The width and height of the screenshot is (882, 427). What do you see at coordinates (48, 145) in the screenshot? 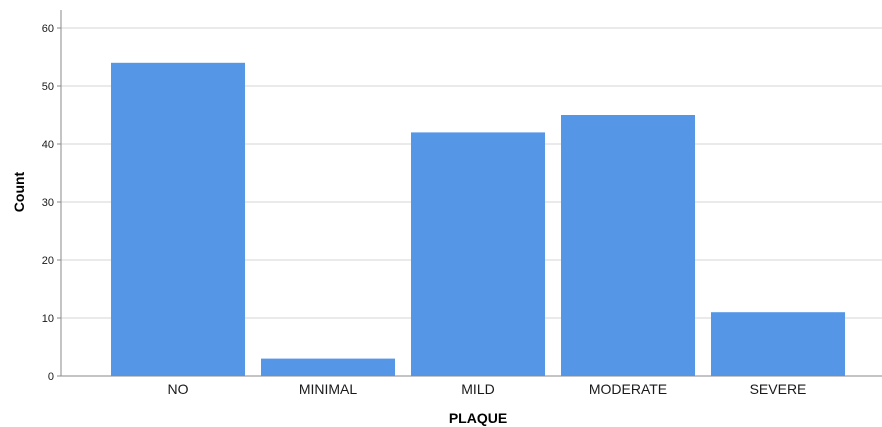
I see `y-tick-label: 40` at bounding box center [48, 145].